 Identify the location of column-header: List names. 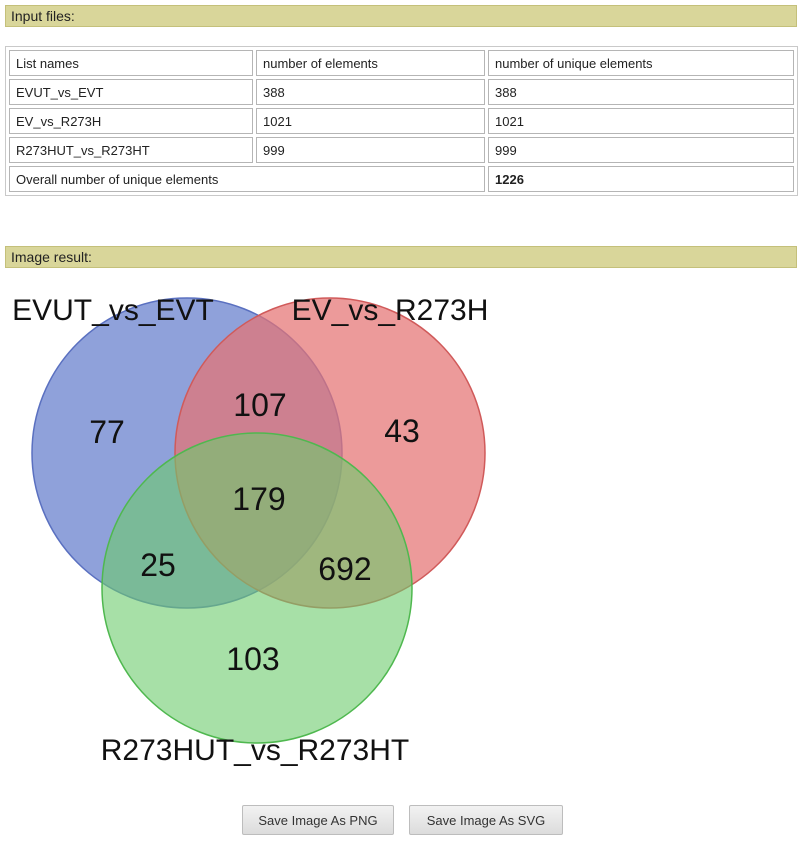
(131, 63).